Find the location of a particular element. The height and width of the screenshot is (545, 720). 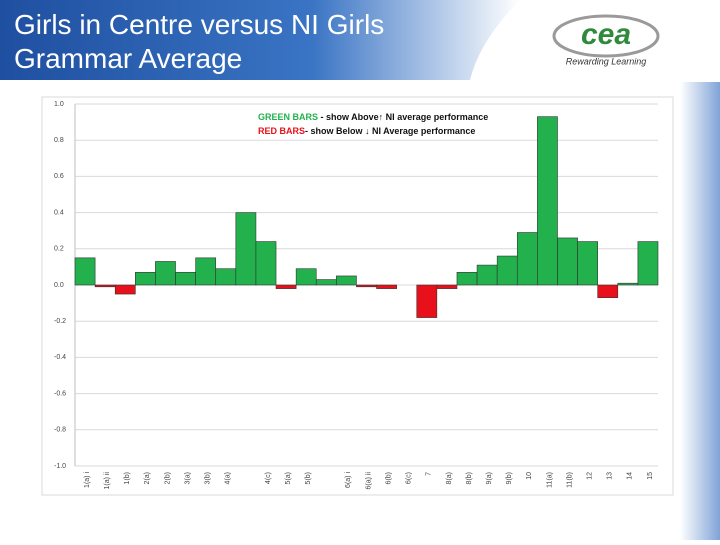

x-tick-label: 1(b) is located at coordinates (127, 478).